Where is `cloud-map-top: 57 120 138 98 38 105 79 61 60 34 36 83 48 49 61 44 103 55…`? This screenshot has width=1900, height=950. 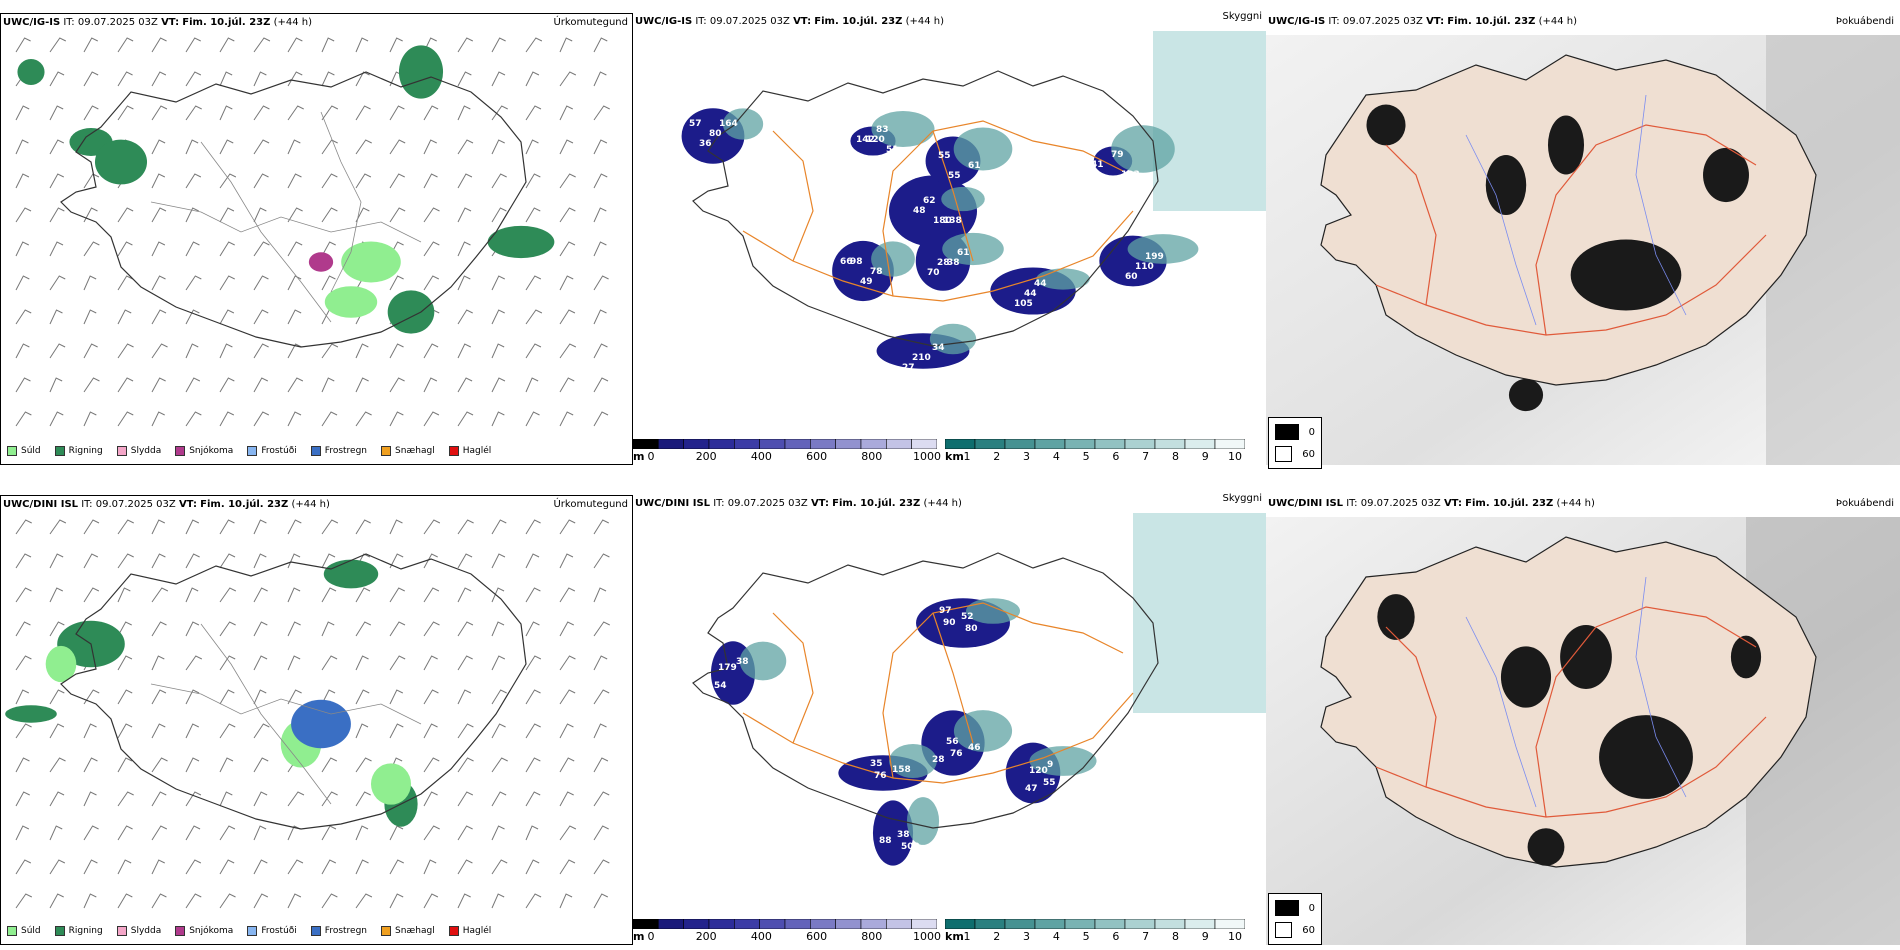
cloud-map-top: 57 120 138 98 38 105 79 61 60 34 36 83 48 49 61 44 103 55… is located at coordinates (973, 202).